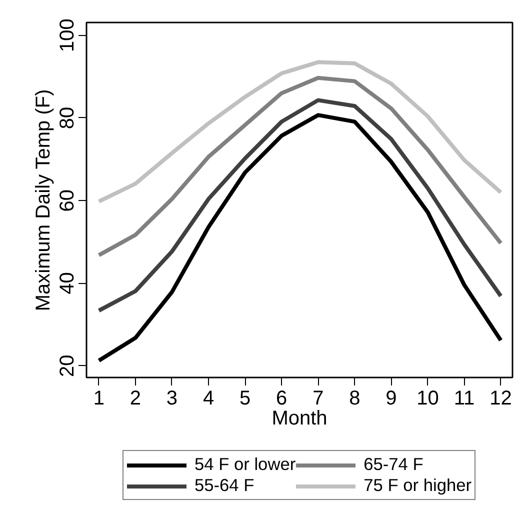 The width and height of the screenshot is (520, 519). Describe the element at coordinates (282, 399) in the screenshot. I see `x-tick-label: 6` at that location.